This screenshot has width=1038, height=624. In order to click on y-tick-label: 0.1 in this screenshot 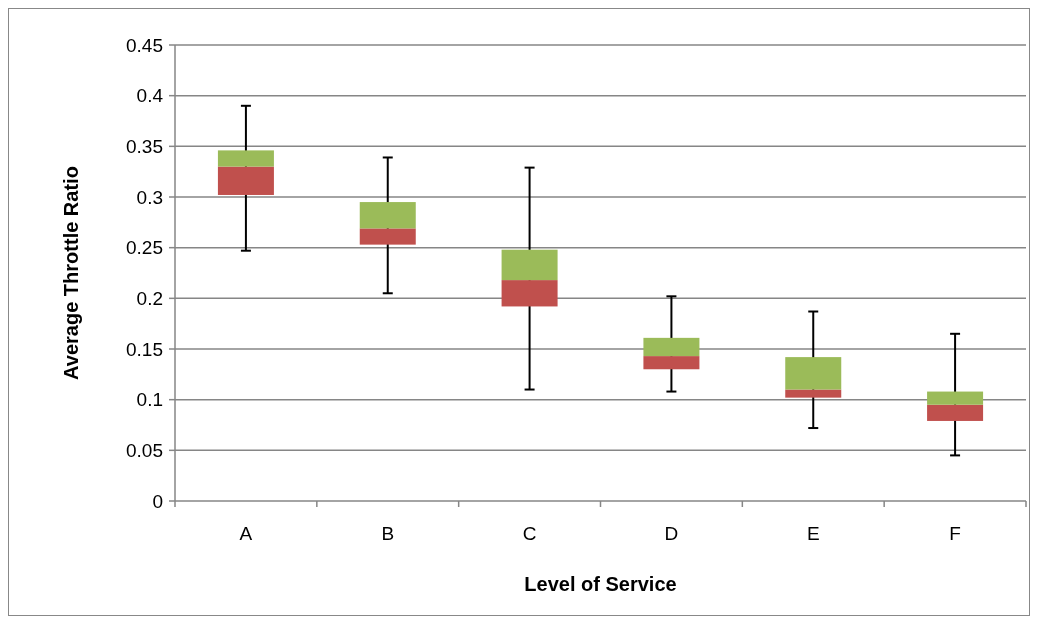, I will do `click(149, 400)`.